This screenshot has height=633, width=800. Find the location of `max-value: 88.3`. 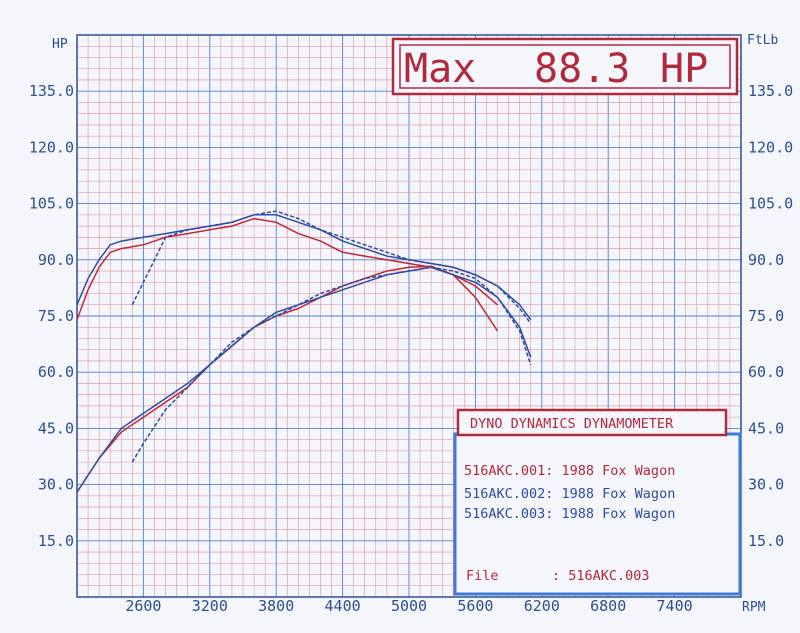

max-value: 88.3 is located at coordinates (582, 69).